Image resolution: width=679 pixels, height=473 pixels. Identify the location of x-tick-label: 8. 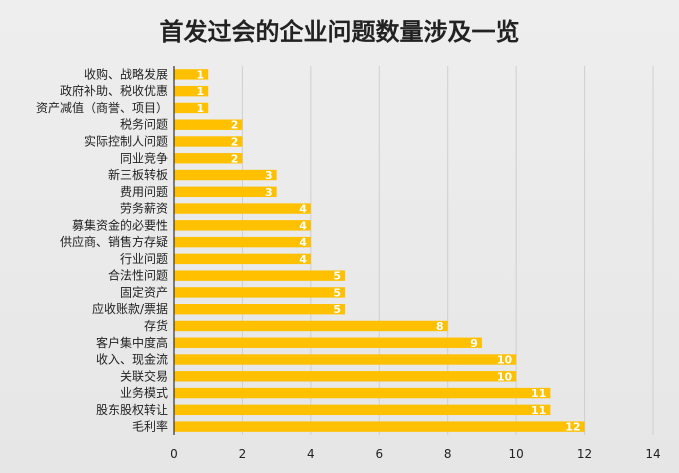
(448, 454).